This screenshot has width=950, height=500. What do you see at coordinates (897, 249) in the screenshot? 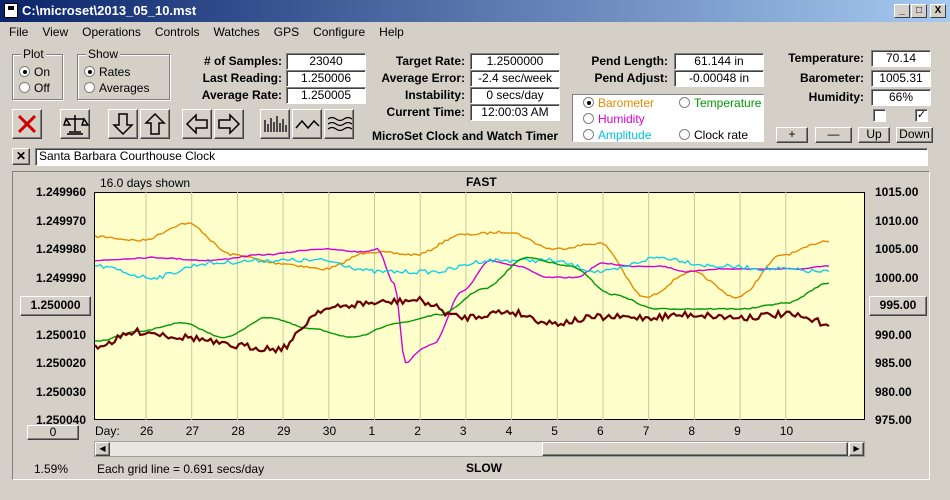
I see `y-right-tick: 1005.00` at bounding box center [897, 249].